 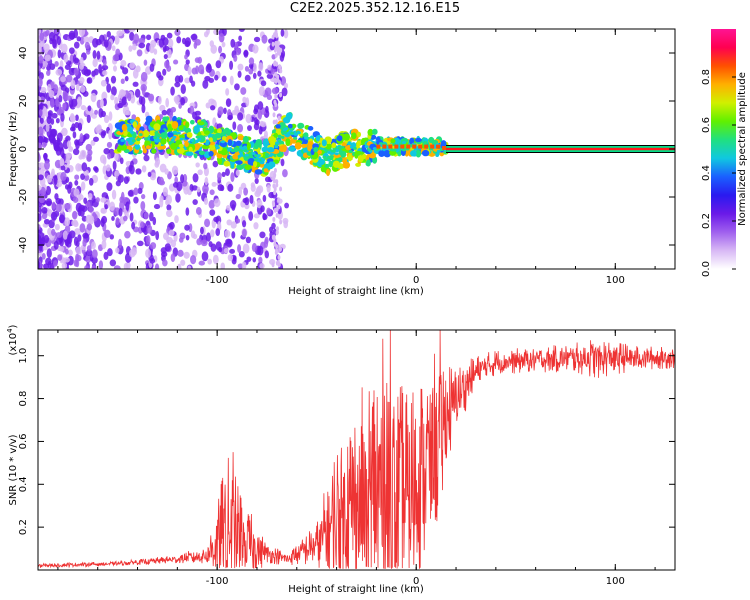 What do you see at coordinates (402, 146) in the screenshot?
I see `tone-segment` at bounding box center [402, 146].